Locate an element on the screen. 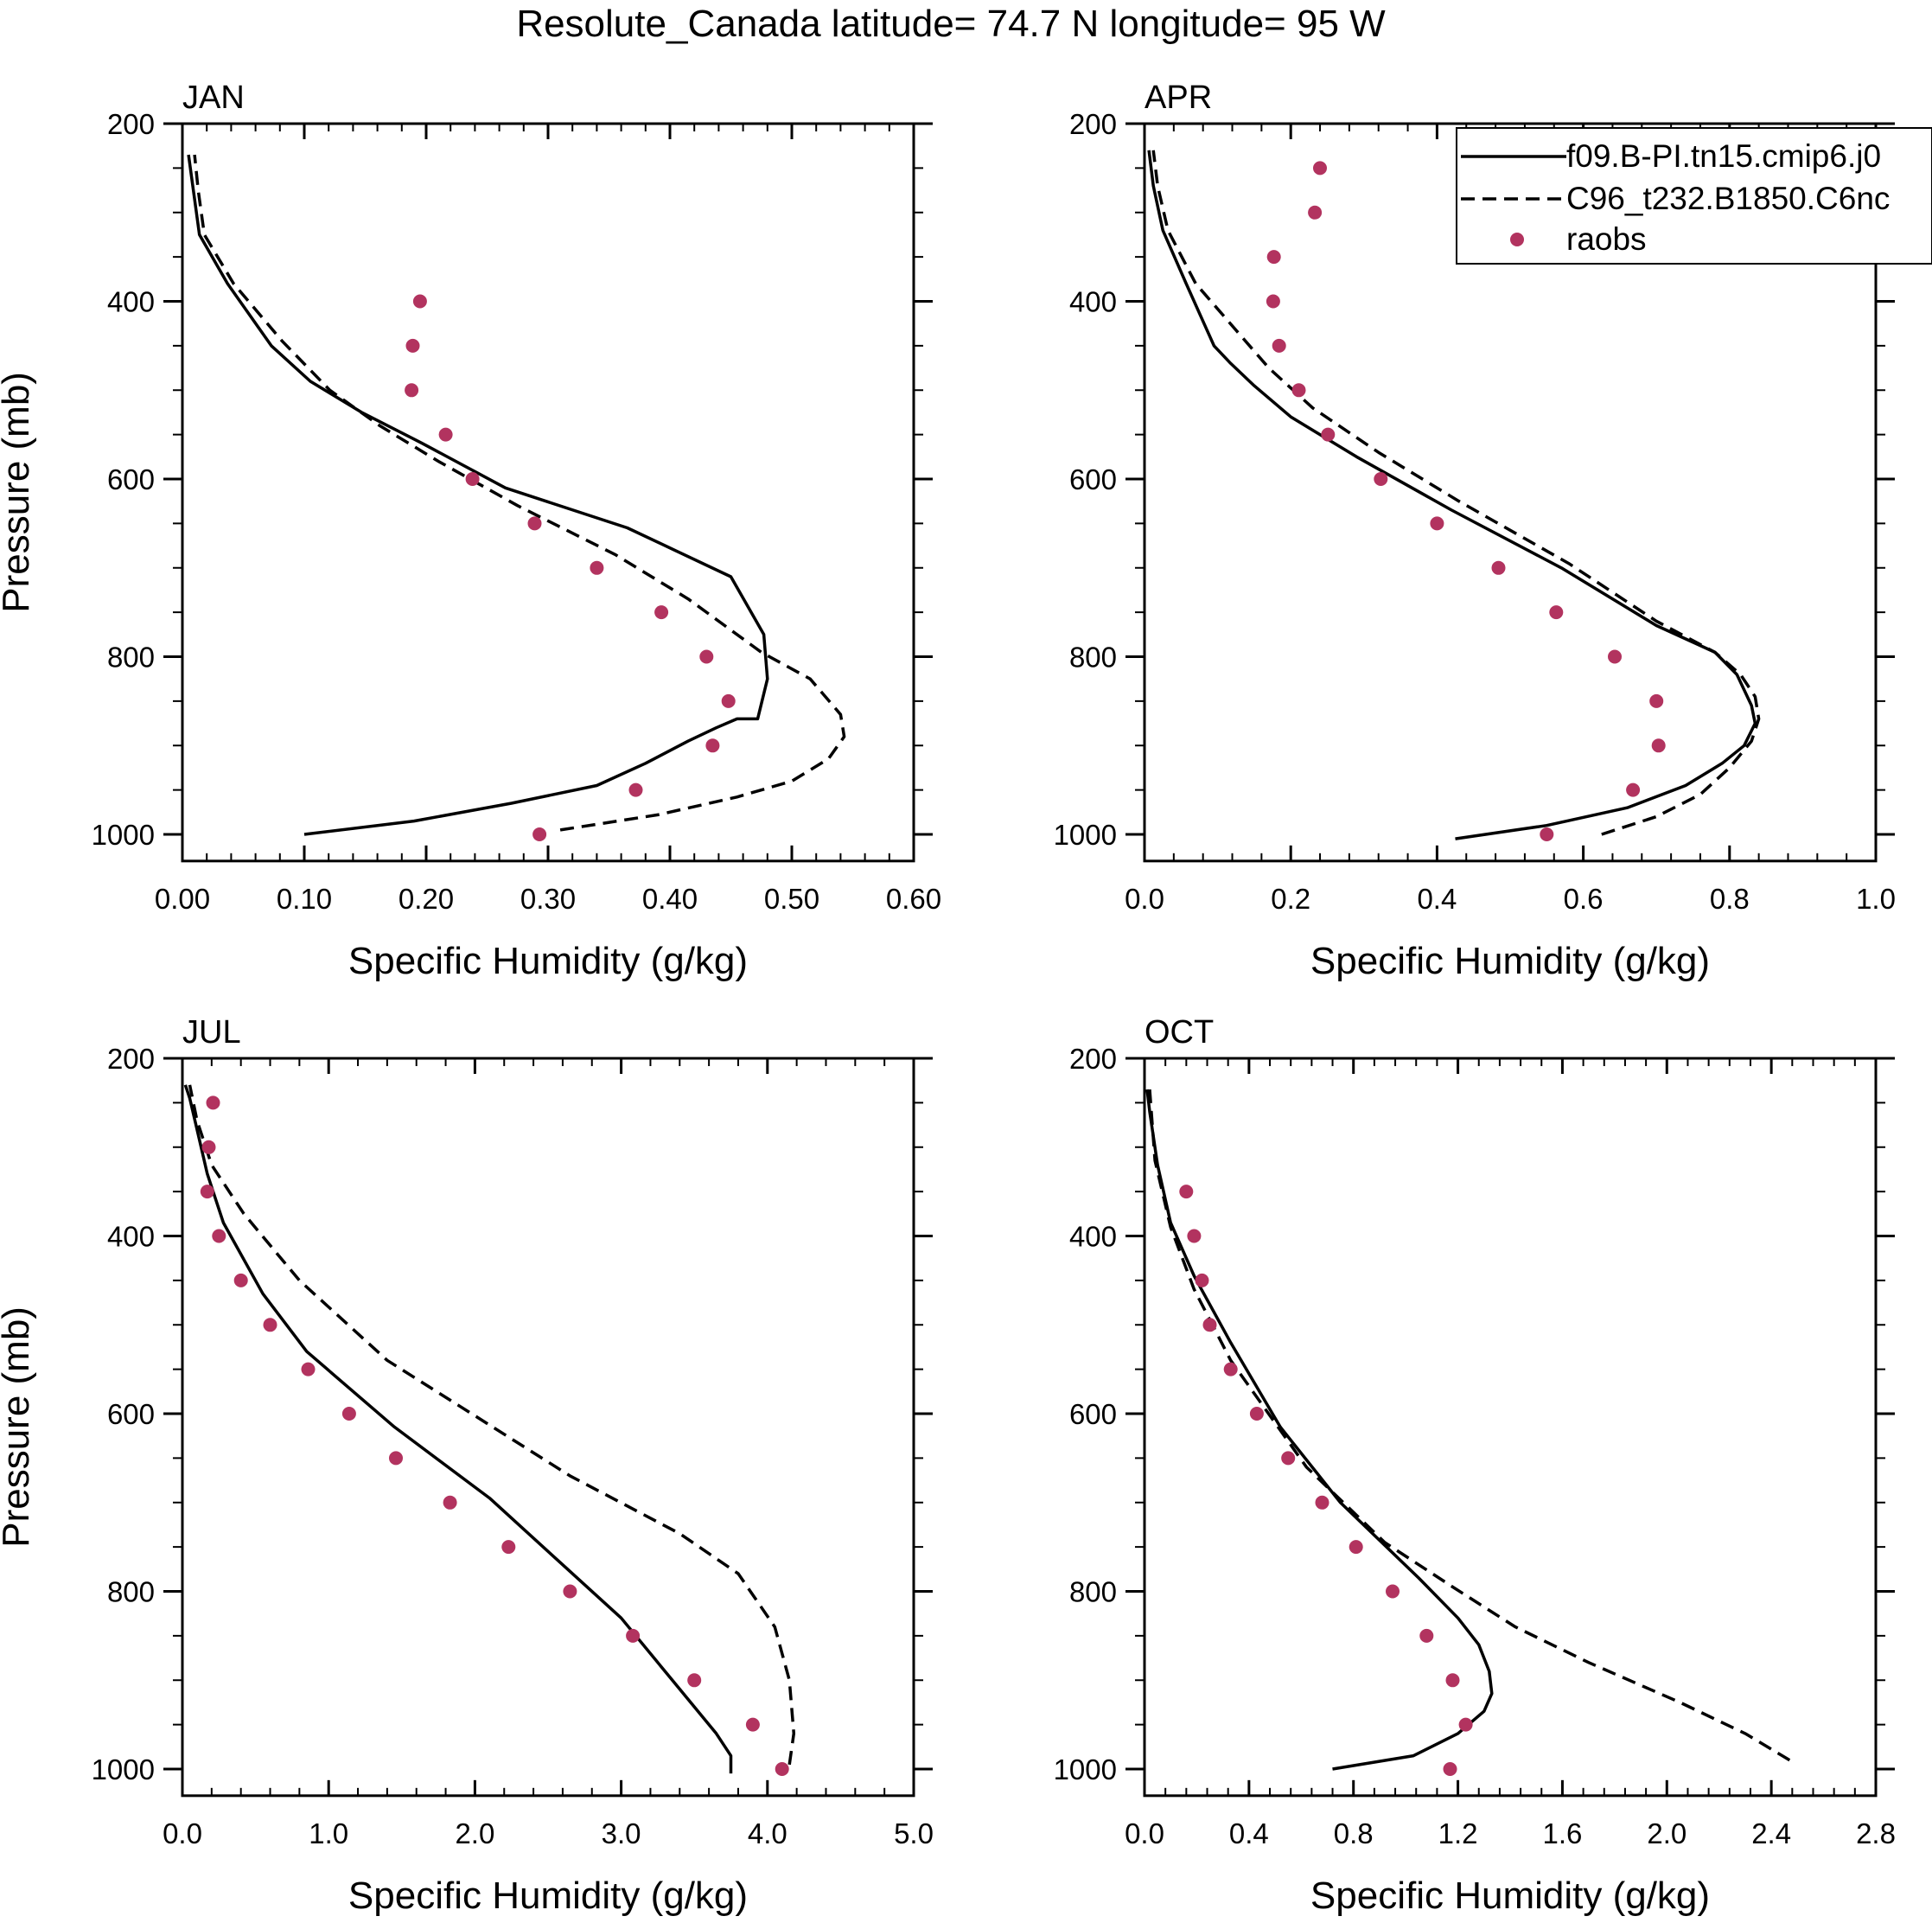  legend-box is located at coordinates (1694, 196).